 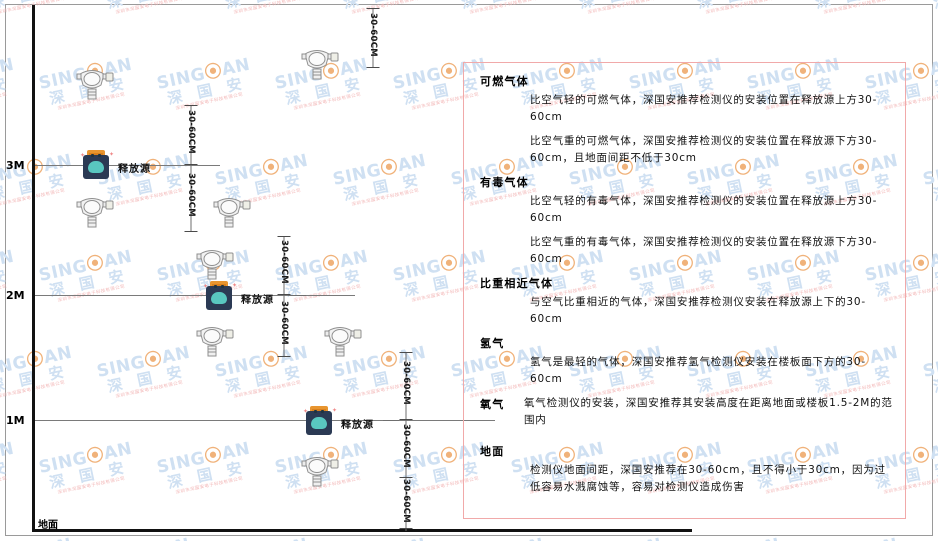 I want to click on section-heading: 可燃气体, so click(x=504, y=81).